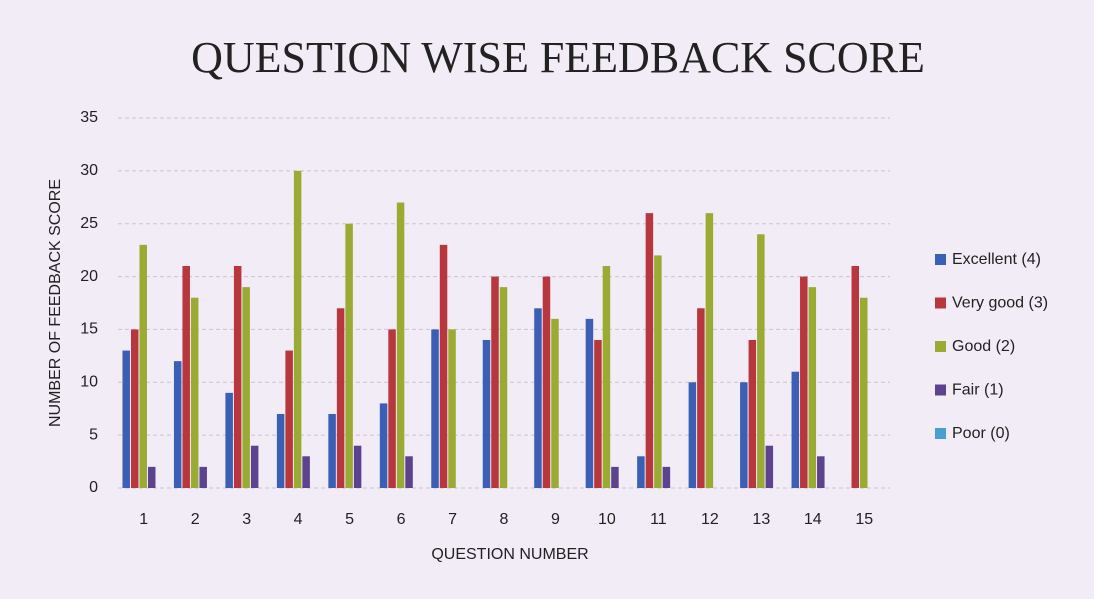 The width and height of the screenshot is (1094, 599). Describe the element at coordinates (93, 487) in the screenshot. I see `y-tick-label: 0` at that location.